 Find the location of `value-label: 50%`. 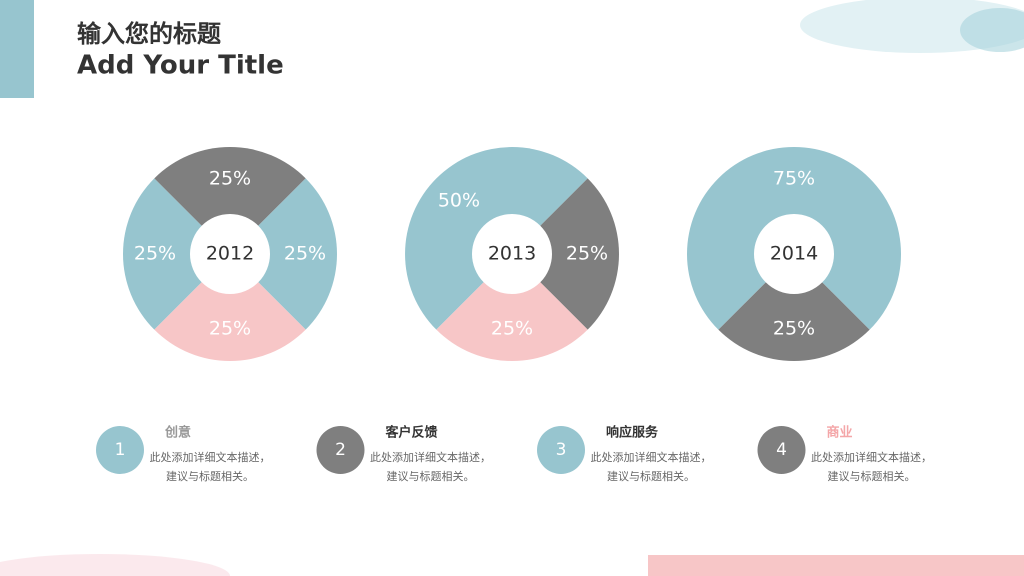

value-label: 50% is located at coordinates (459, 200).